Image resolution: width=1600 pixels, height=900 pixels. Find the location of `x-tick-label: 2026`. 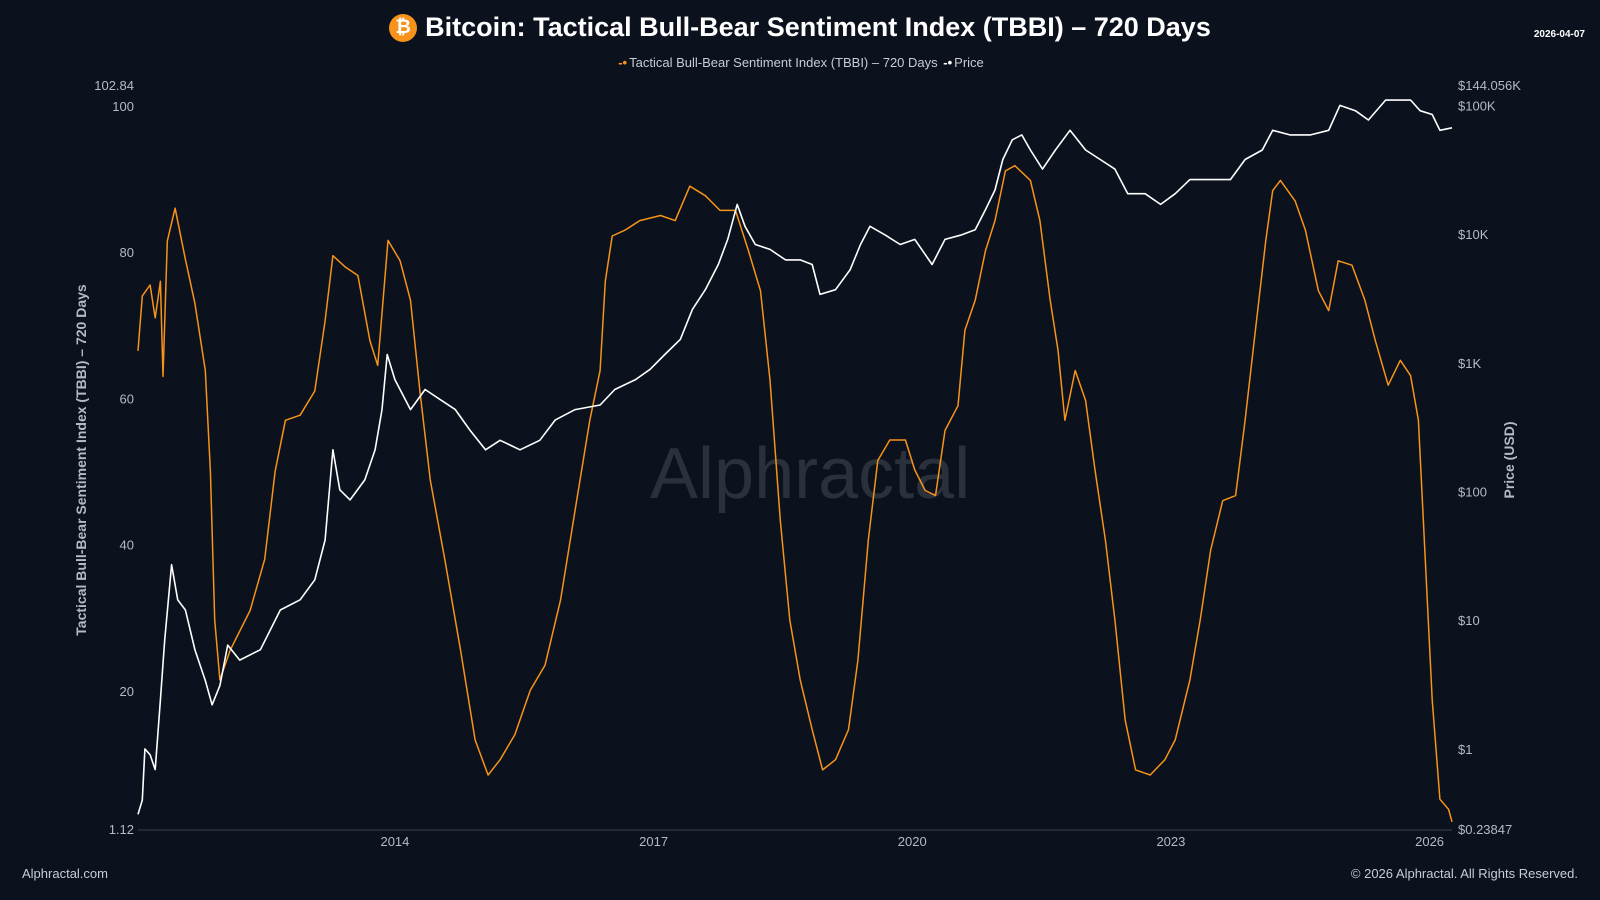

x-tick-label: 2026 is located at coordinates (1429, 841).